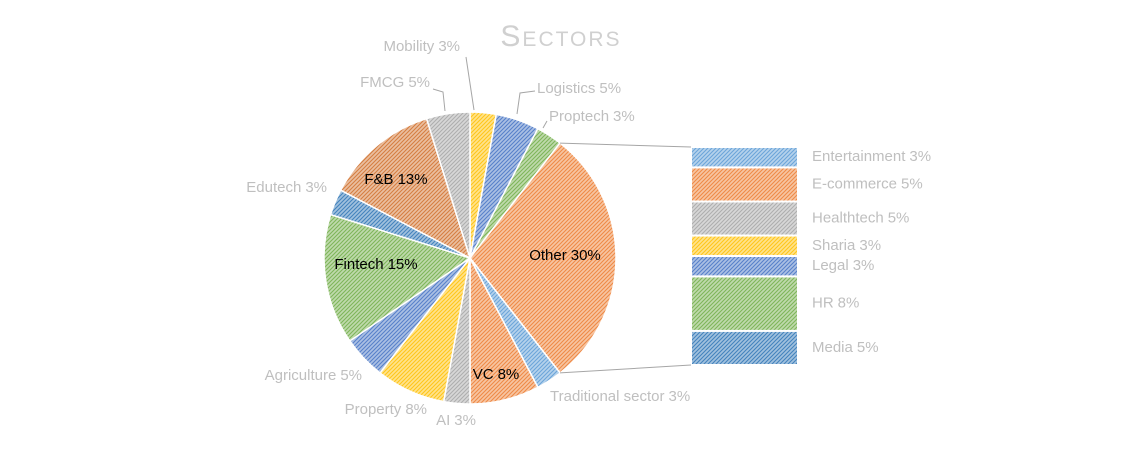  I want to click on data-label: FMCG 5%, so click(395, 82).